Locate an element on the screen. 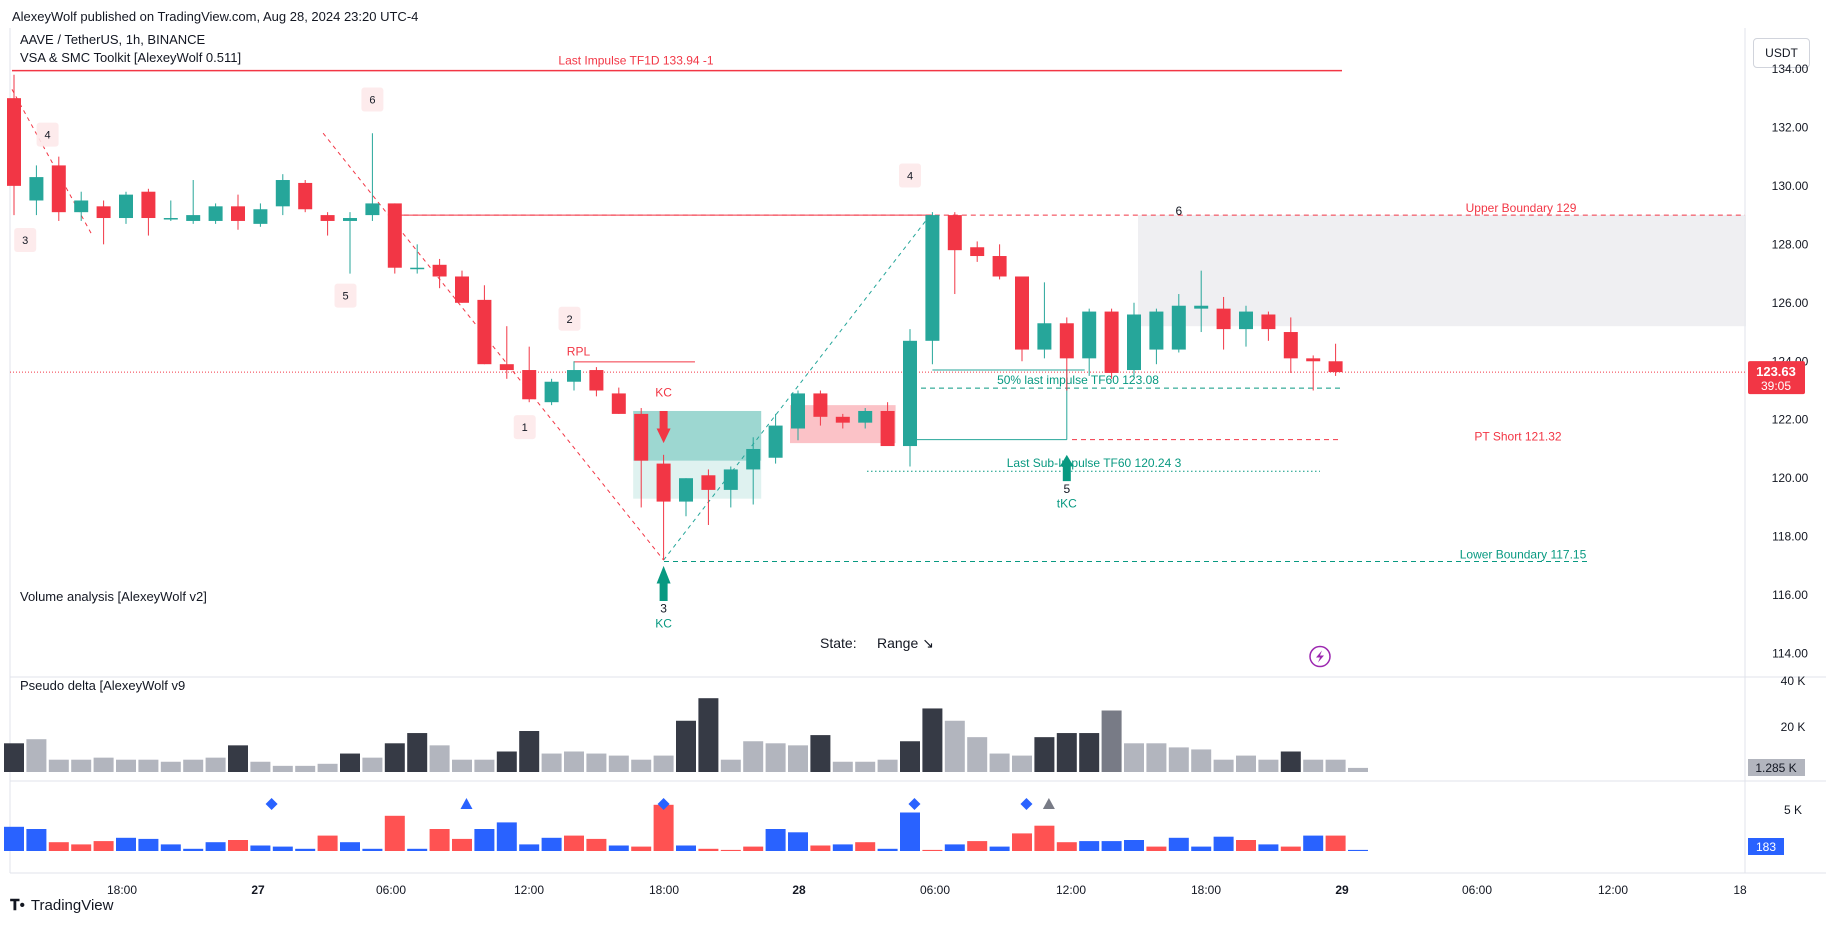 The image size is (1826, 926). x-tick-label: 06:00 is located at coordinates (1477, 890).